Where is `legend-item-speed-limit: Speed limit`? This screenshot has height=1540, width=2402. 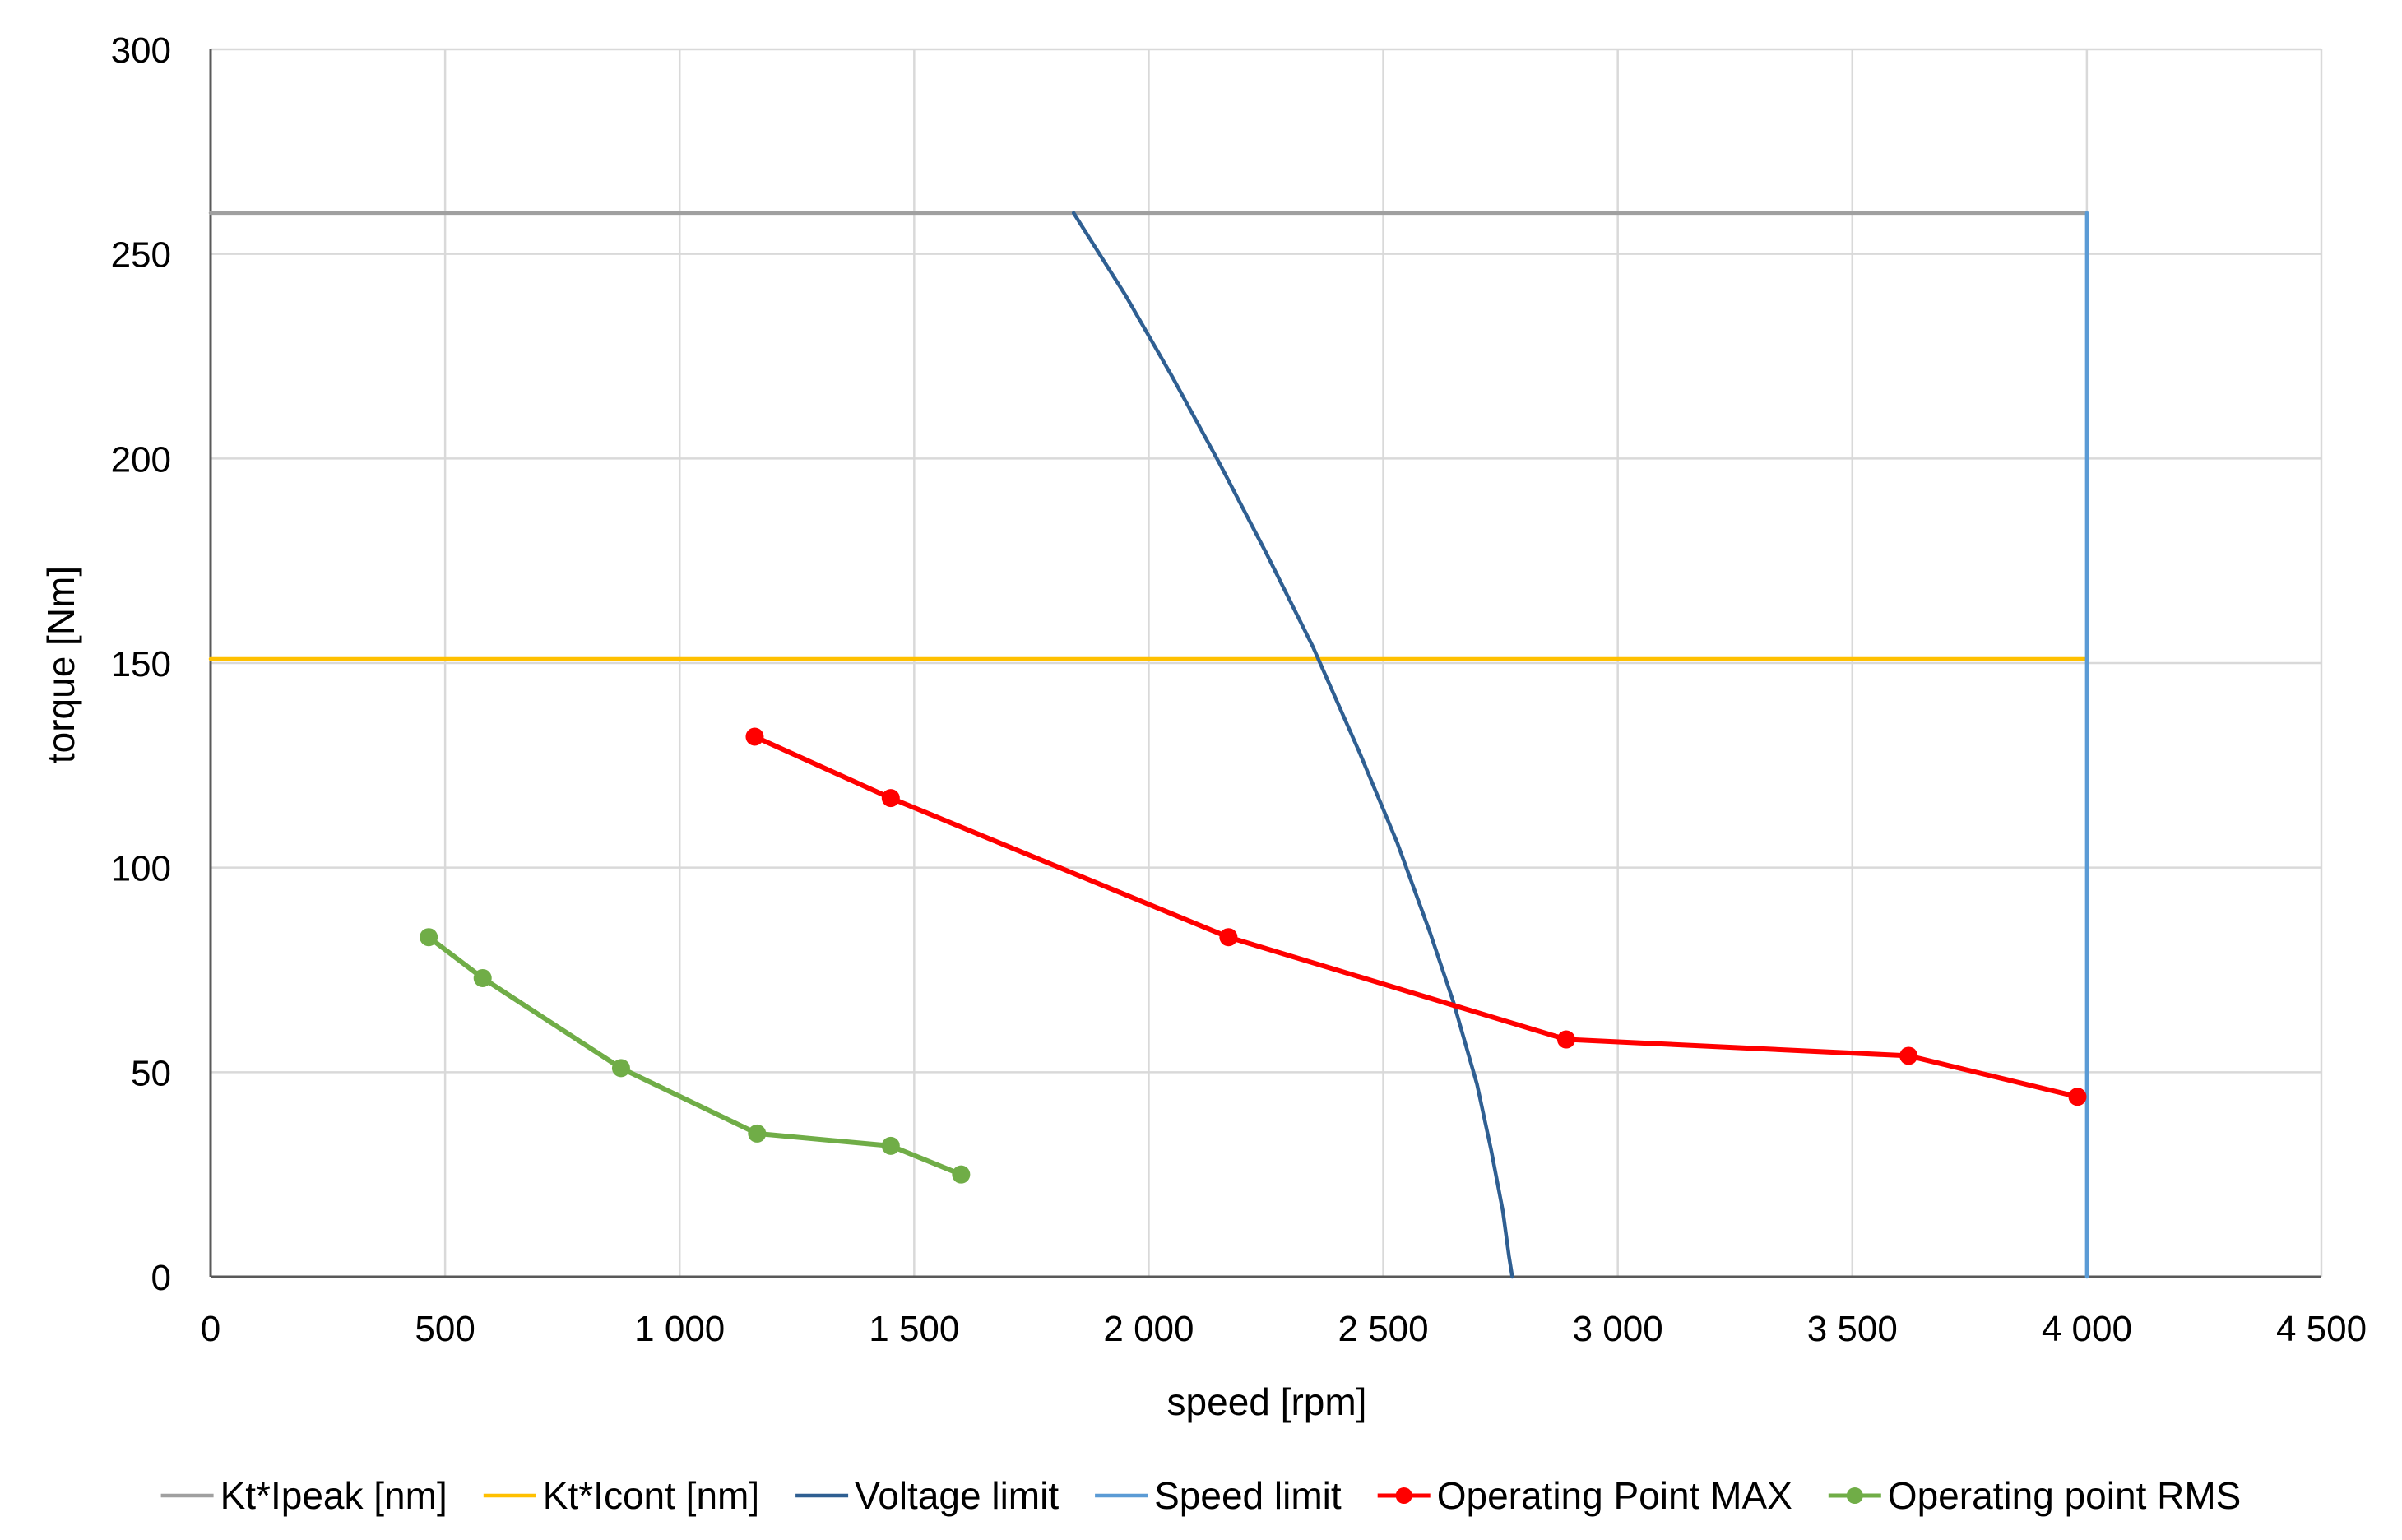
legend-item-speed-limit: Speed limit is located at coordinates (1218, 1495).